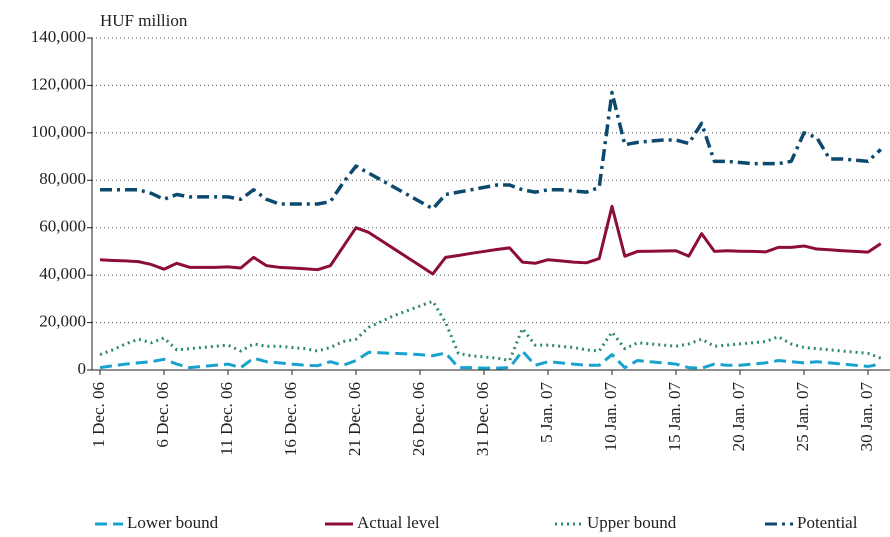 The image size is (890, 537). What do you see at coordinates (418, 419) in the screenshot?
I see `x-tick-label: 26 Dec. 06` at bounding box center [418, 419].